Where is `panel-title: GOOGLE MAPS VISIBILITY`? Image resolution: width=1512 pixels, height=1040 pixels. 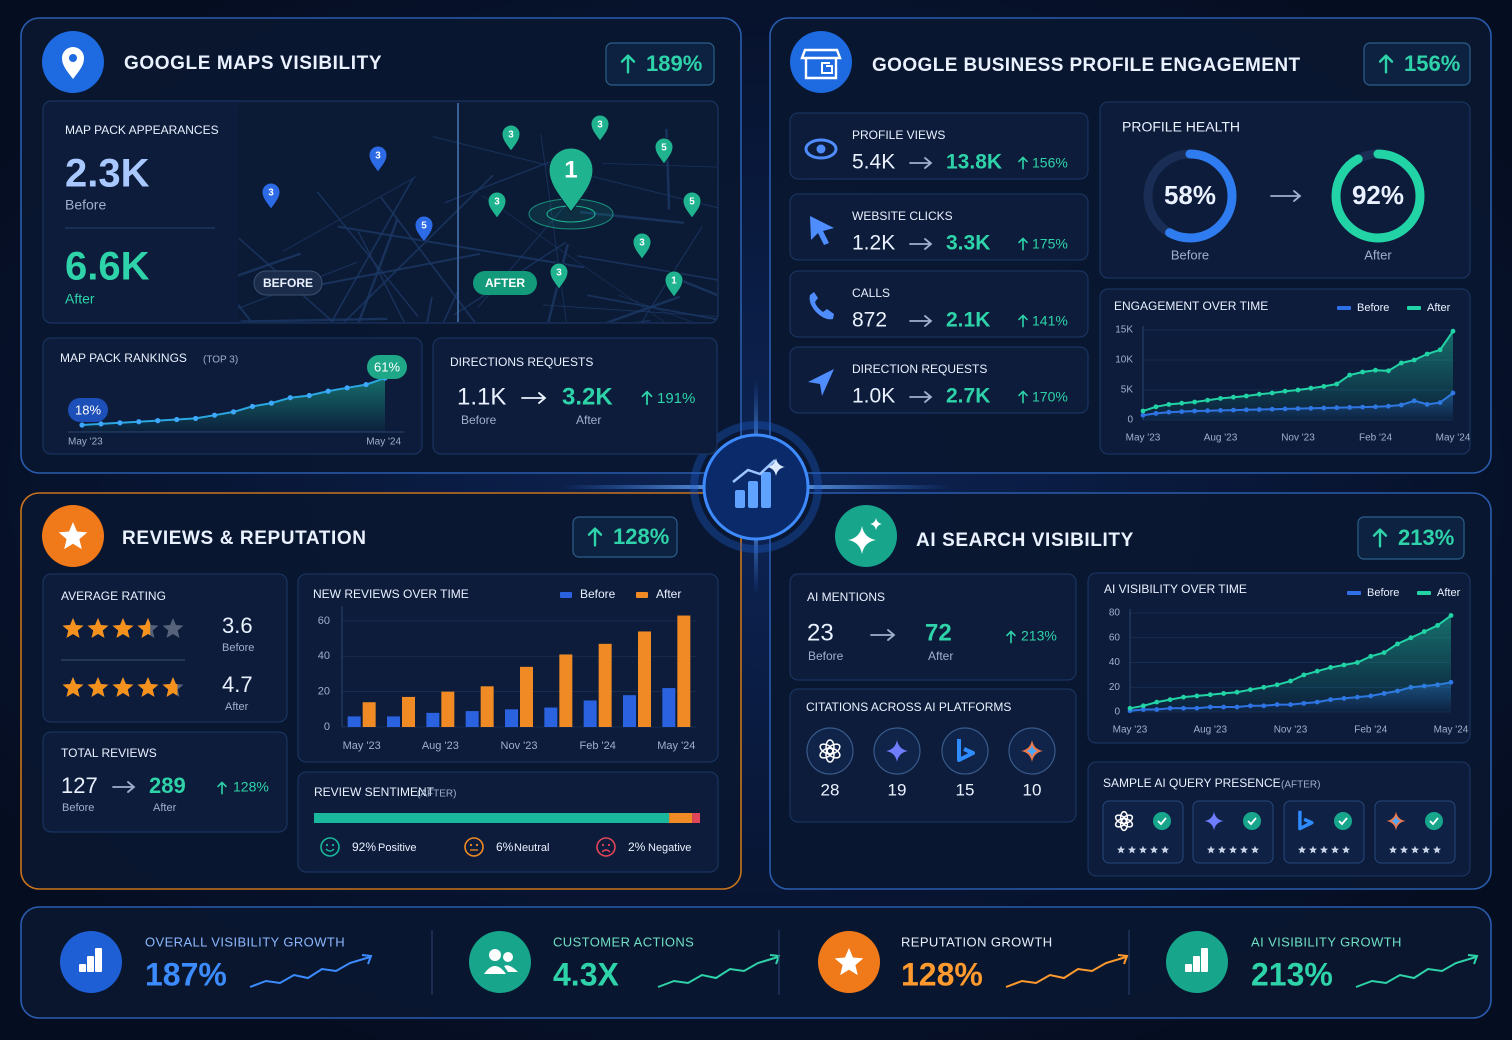
panel-title: GOOGLE MAPS VISIBILITY is located at coordinates (253, 63).